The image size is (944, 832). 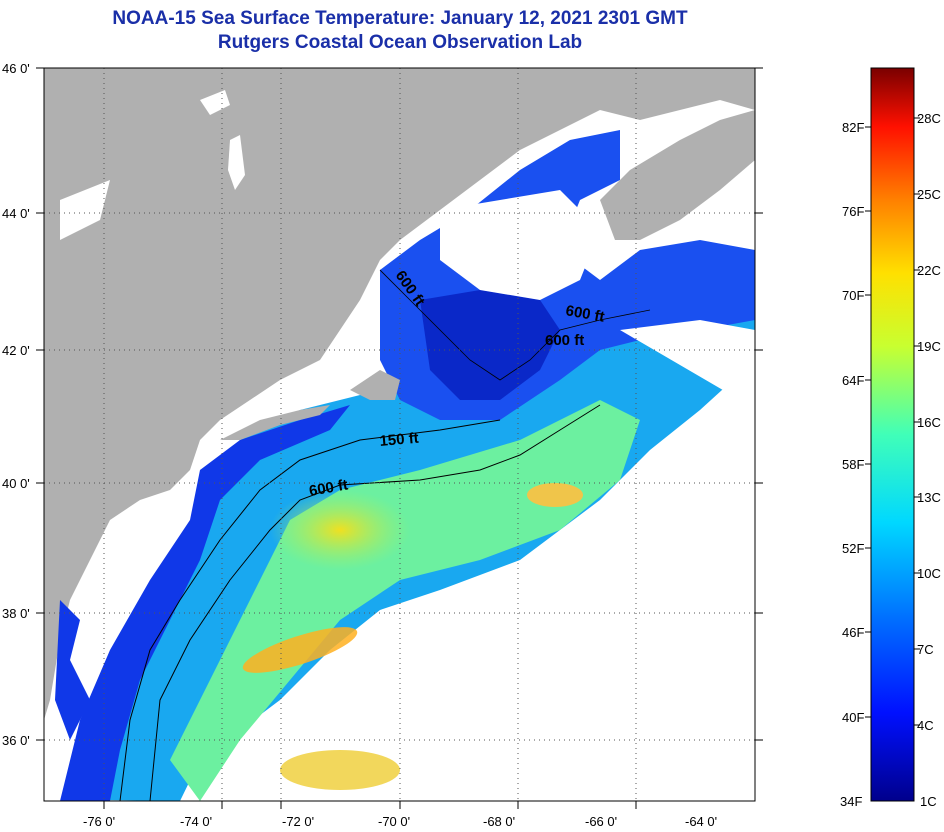 What do you see at coordinates (300, 650) in the screenshot?
I see `warm-filament` at bounding box center [300, 650].